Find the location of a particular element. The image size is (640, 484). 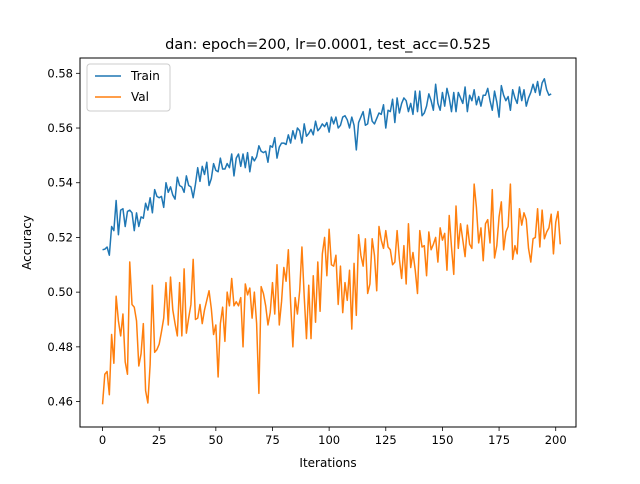

legend: Train Val is located at coordinates (128, 87).